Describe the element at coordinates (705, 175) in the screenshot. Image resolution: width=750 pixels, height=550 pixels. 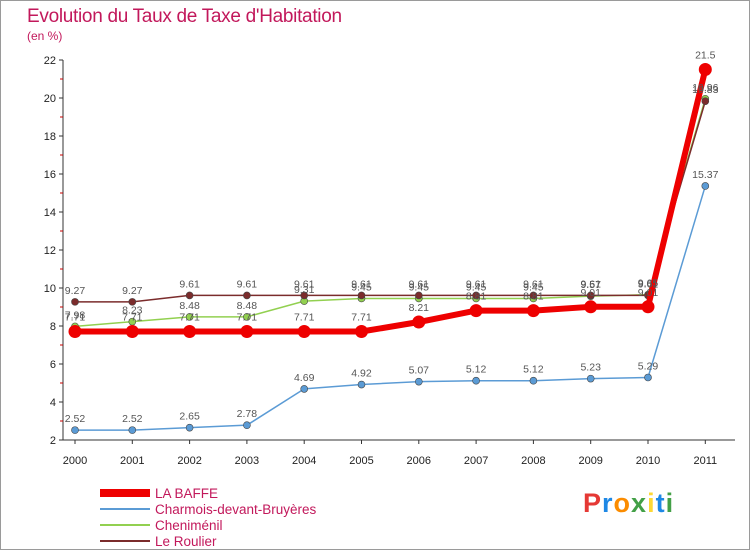
I see `data-label-charmois: 15.37` at that location.